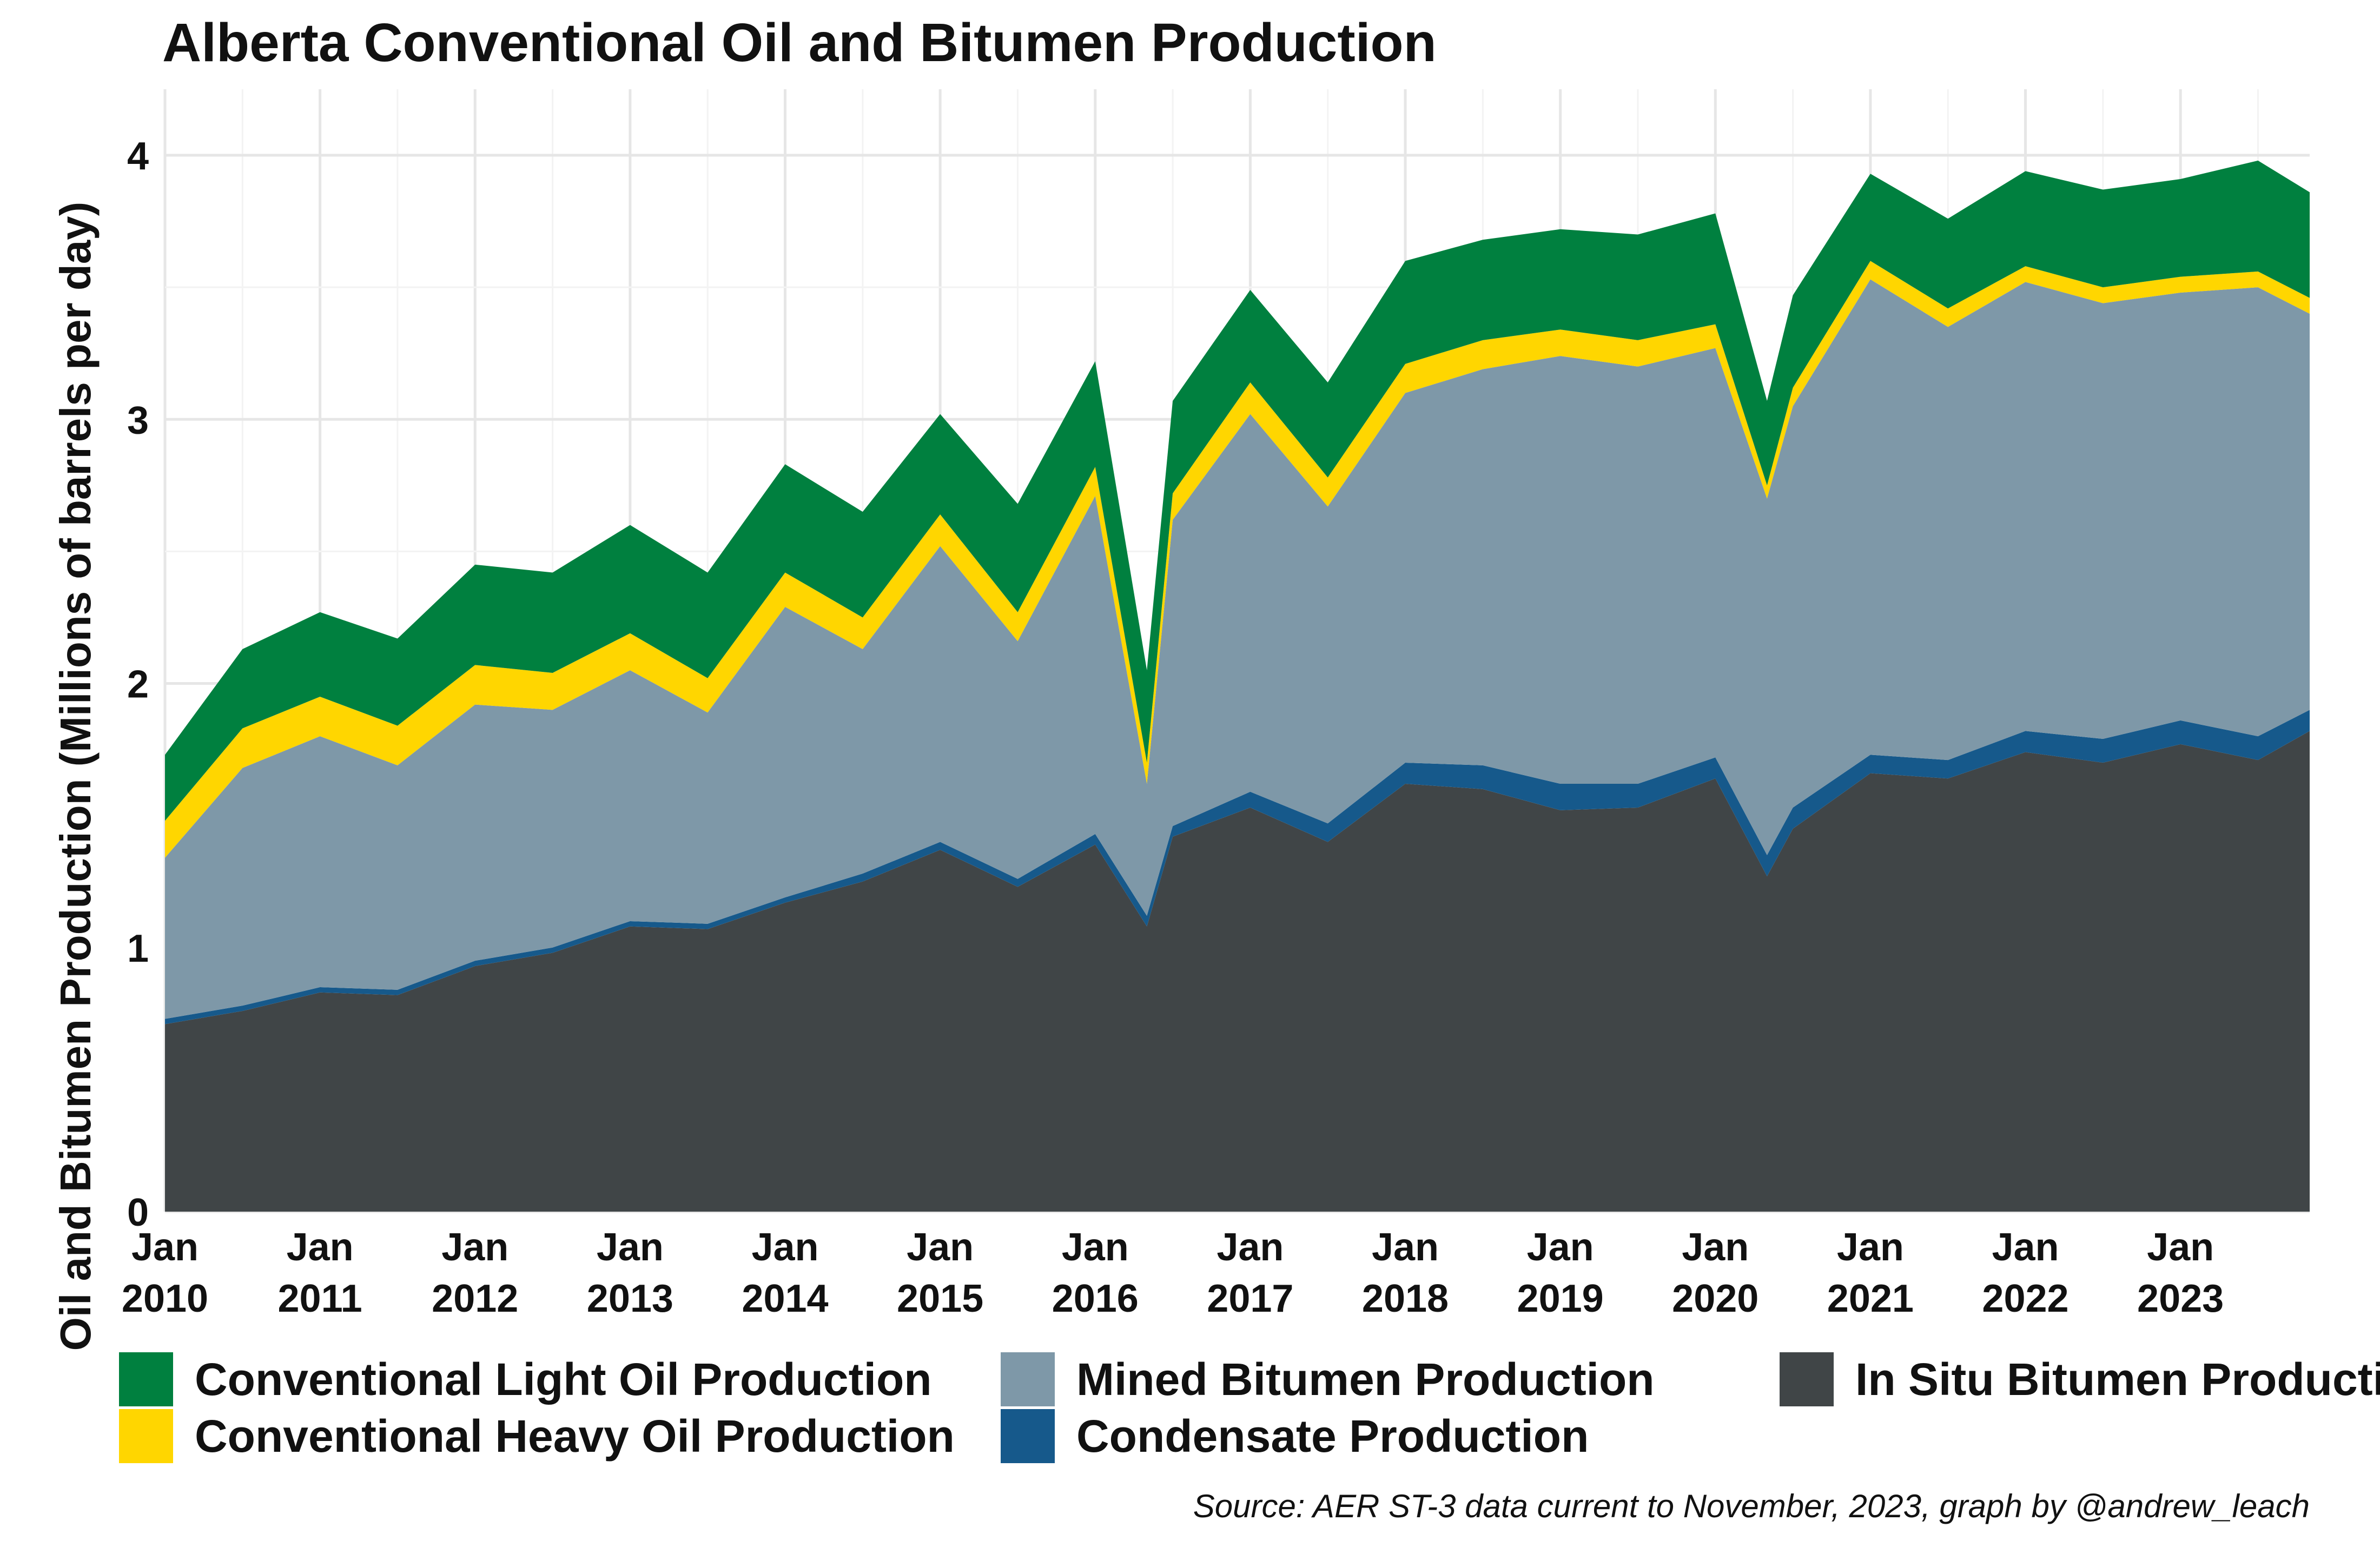 The width and height of the screenshot is (2380, 1547). Describe the element at coordinates (1095, 1247) in the screenshot. I see `x-tick-label-month-2016: Jan` at that location.